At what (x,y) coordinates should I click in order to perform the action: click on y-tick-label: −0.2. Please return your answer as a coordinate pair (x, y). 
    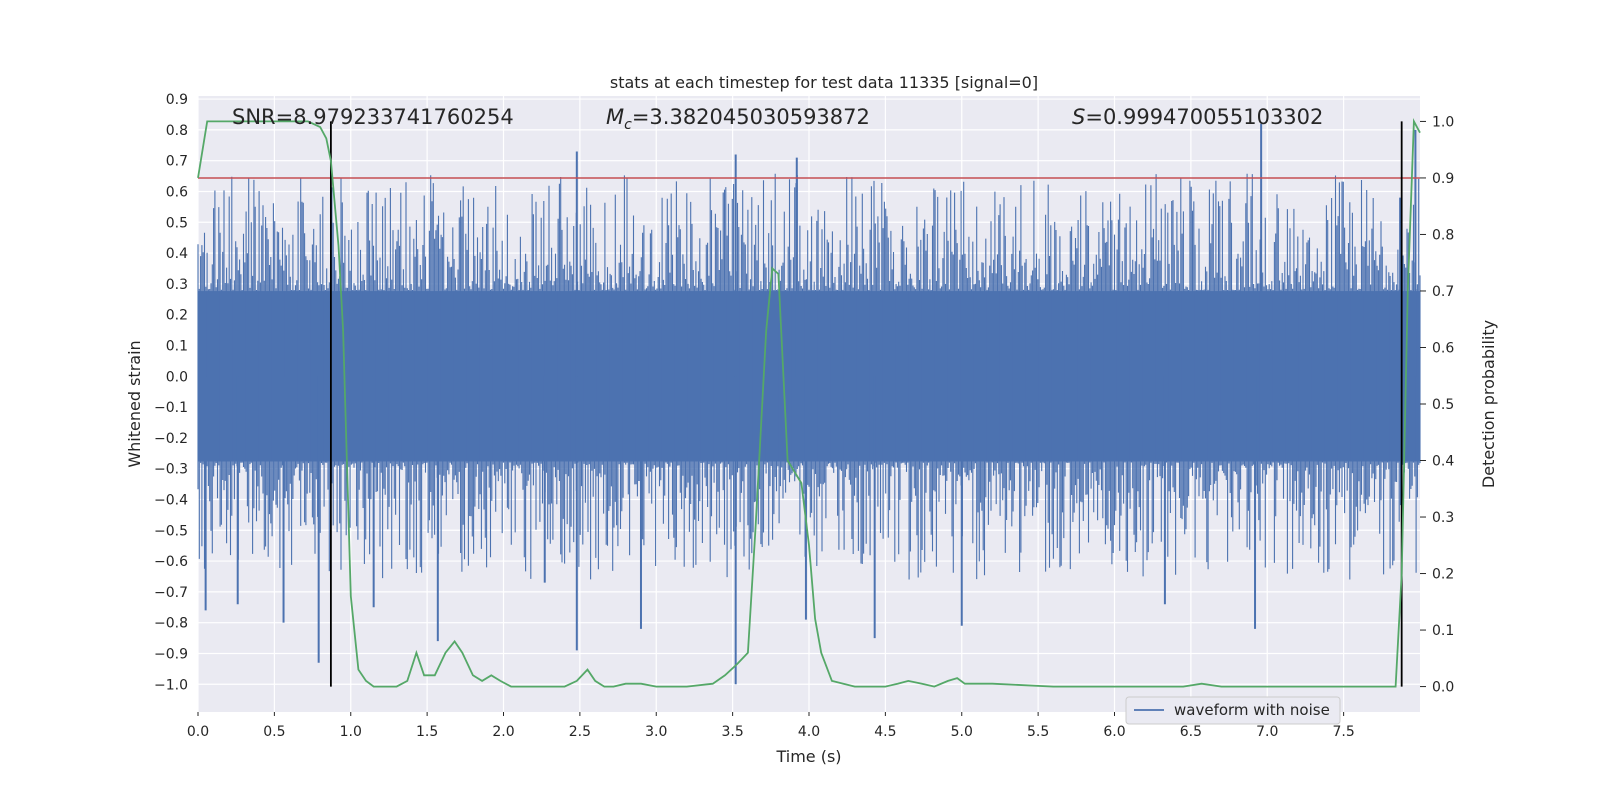
    Looking at the image, I should click on (171, 439).